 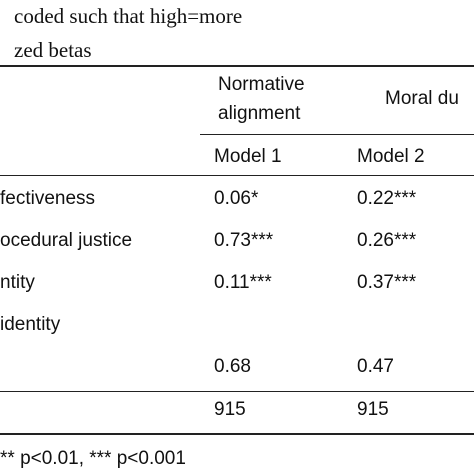 I want to click on row-model1-value: 0.06*, so click(x=236, y=198).